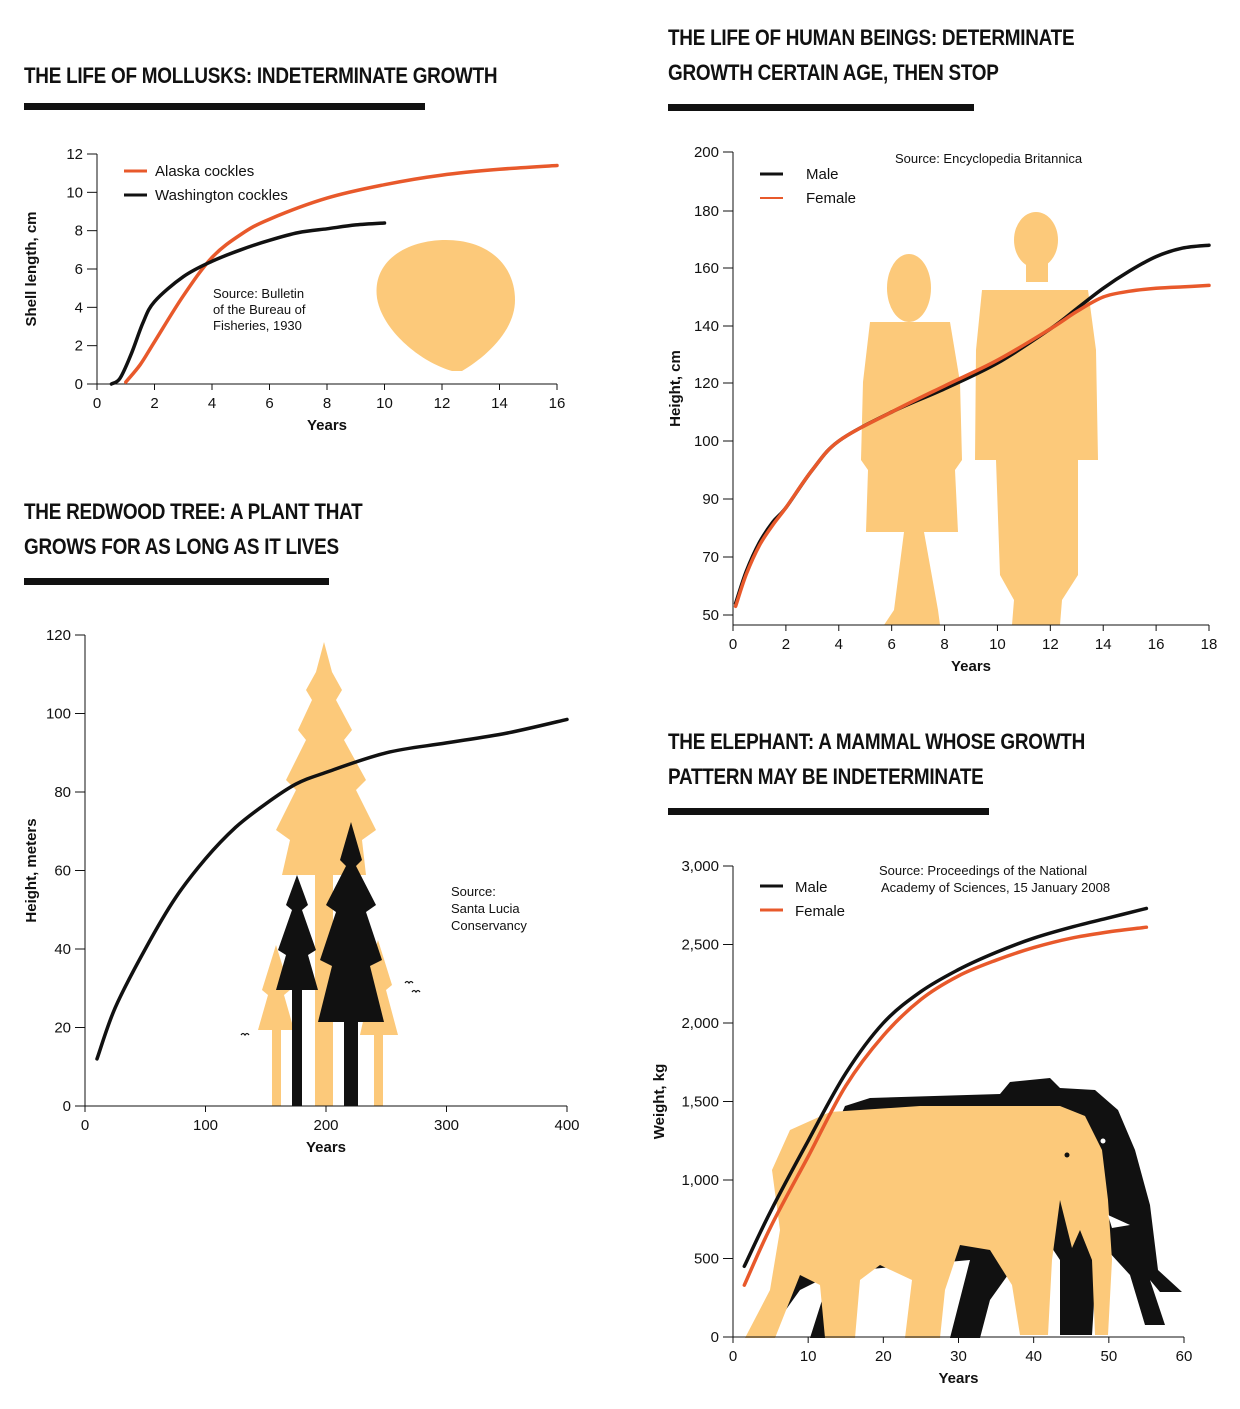 Image resolution: width=1240 pixels, height=1409 pixels. I want to click on y-tick-label: 6, so click(79, 269).